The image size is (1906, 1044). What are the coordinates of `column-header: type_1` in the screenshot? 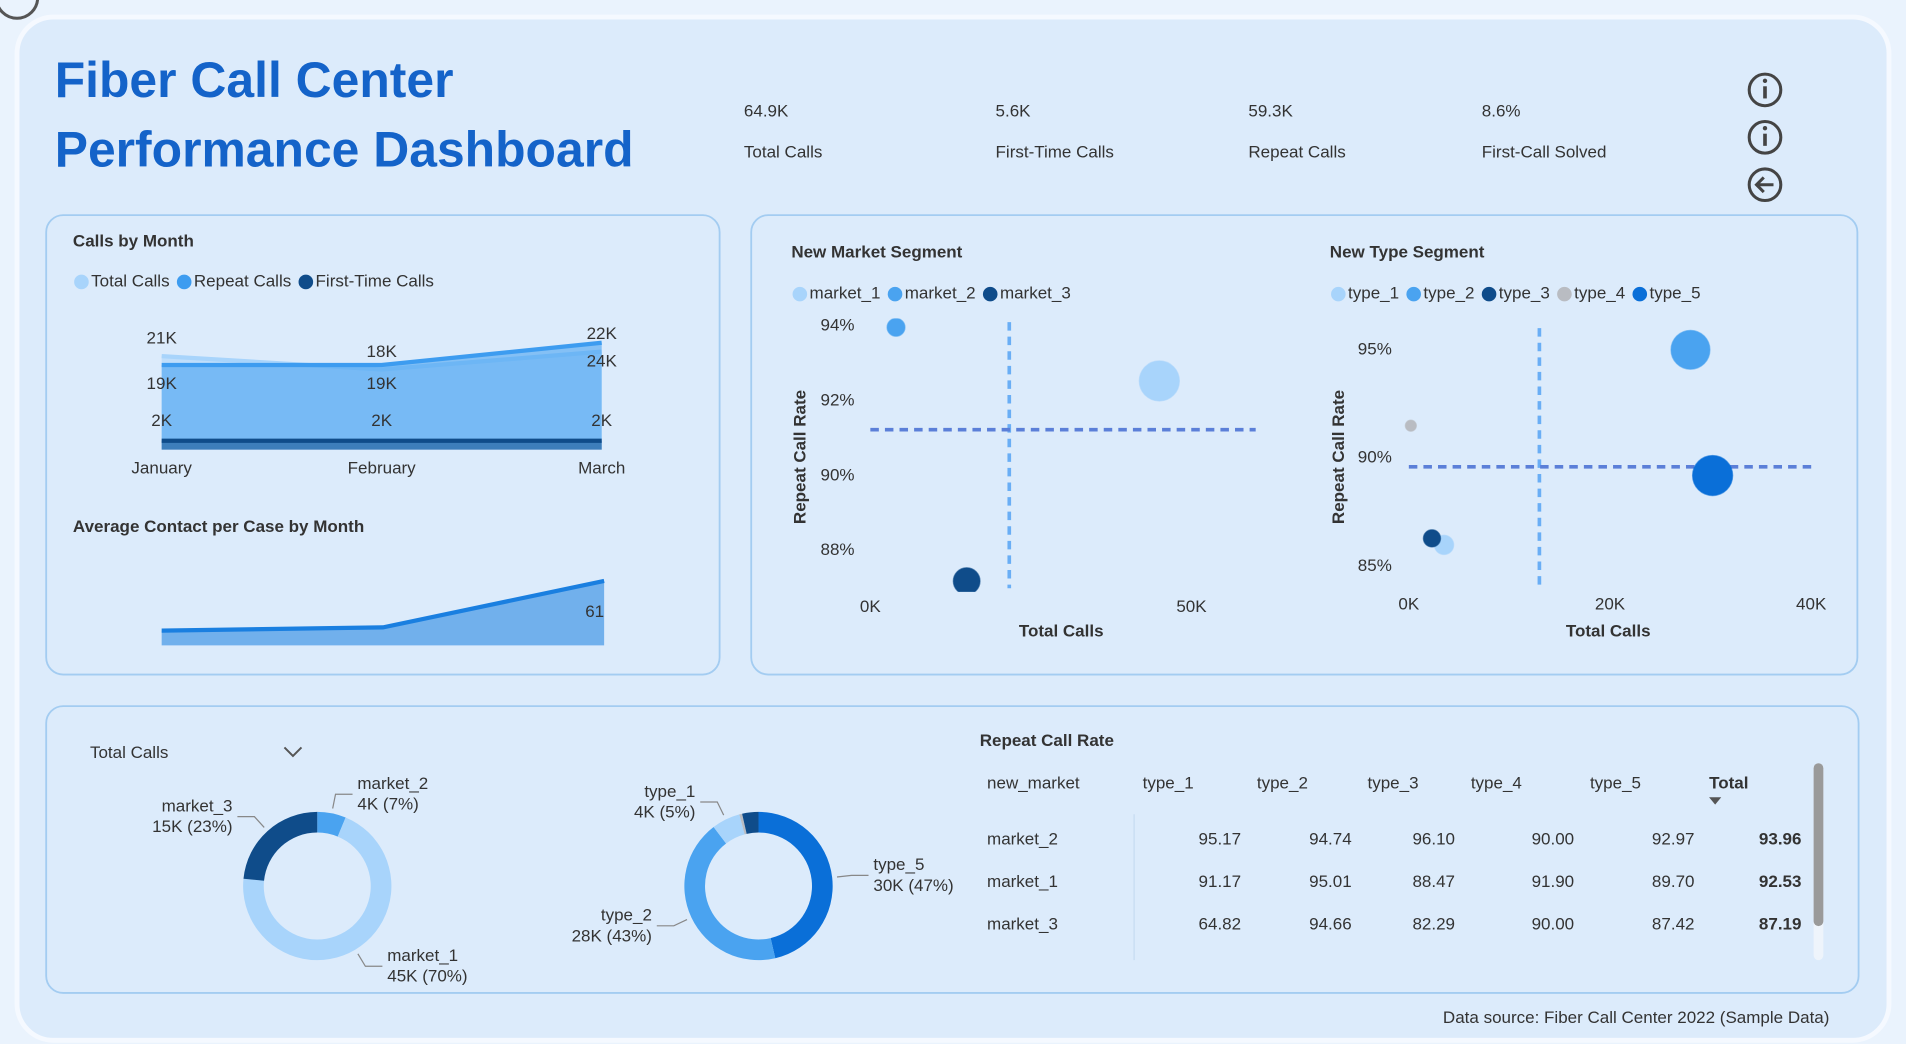 It's located at (1168, 782).